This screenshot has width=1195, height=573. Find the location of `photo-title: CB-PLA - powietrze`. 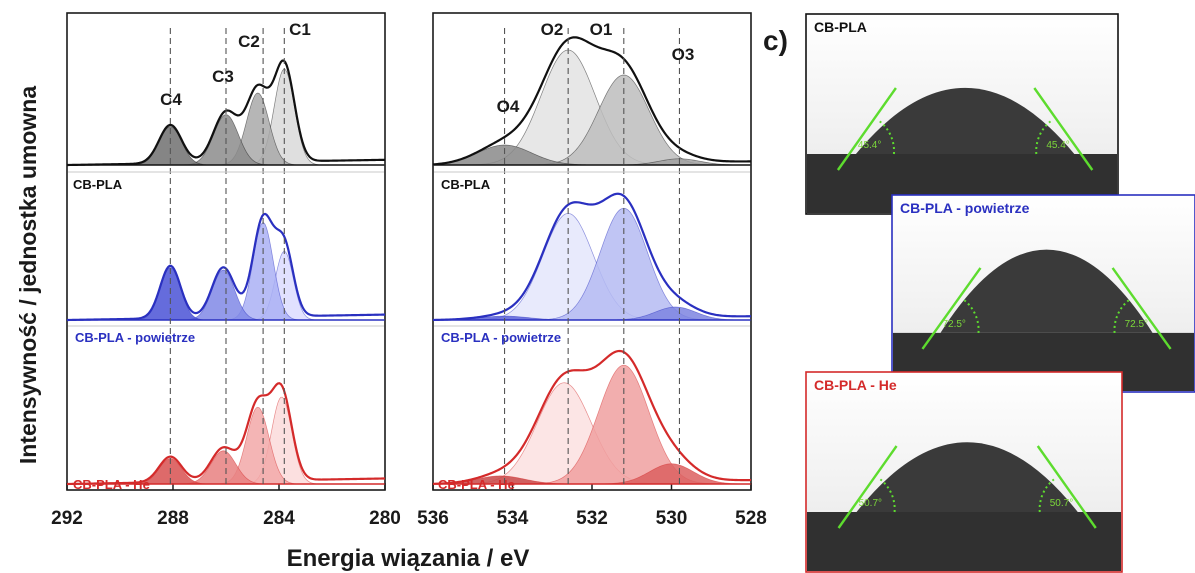

photo-title: CB-PLA - powietrze is located at coordinates (965, 208).